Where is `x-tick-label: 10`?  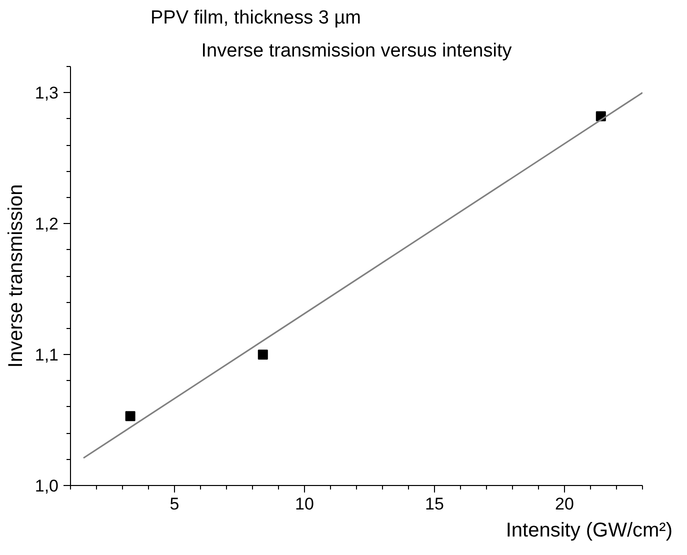
x-tick-label: 10 is located at coordinates (304, 504).